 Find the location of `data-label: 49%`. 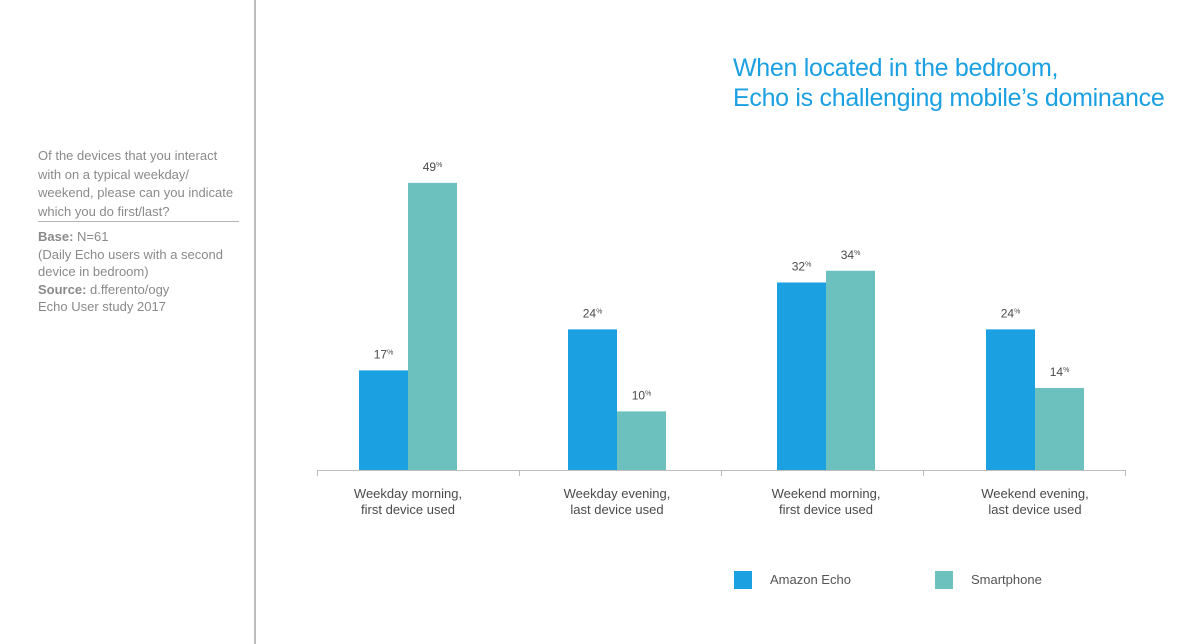

data-label: 49% is located at coordinates (433, 167).